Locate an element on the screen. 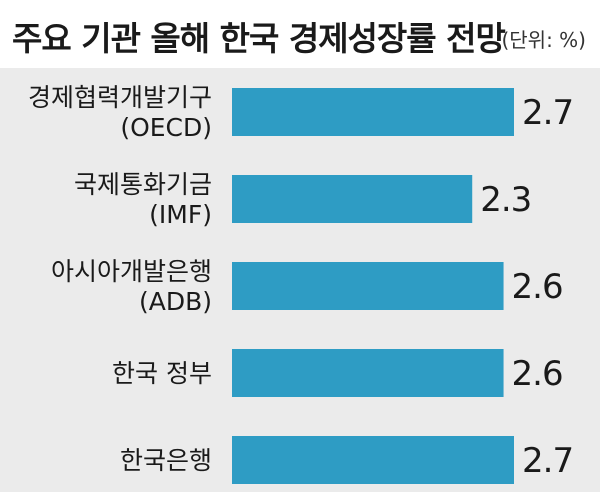  value-label-0: 2.7 is located at coordinates (547, 113).